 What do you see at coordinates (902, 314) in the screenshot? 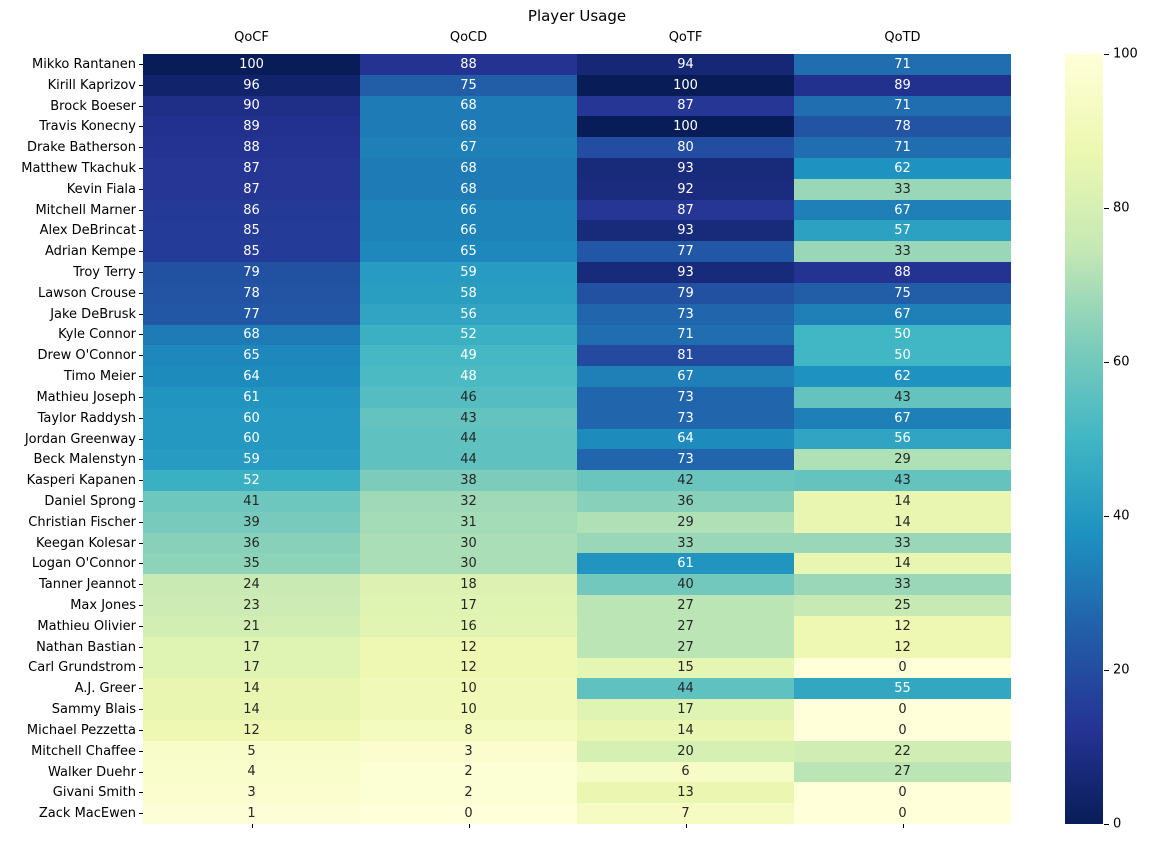
I see `heatmap-cell: 67` at bounding box center [902, 314].